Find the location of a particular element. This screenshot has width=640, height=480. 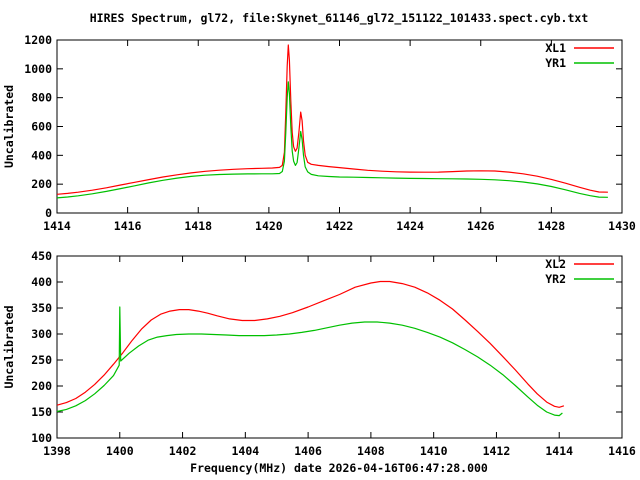

x-tick-label: 1410 is located at coordinates (434, 451).